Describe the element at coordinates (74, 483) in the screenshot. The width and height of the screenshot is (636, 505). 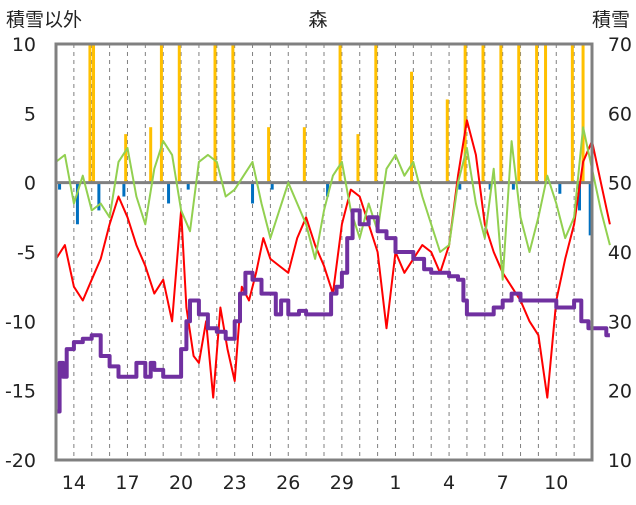
I see `x-tick-label: 14` at that location.